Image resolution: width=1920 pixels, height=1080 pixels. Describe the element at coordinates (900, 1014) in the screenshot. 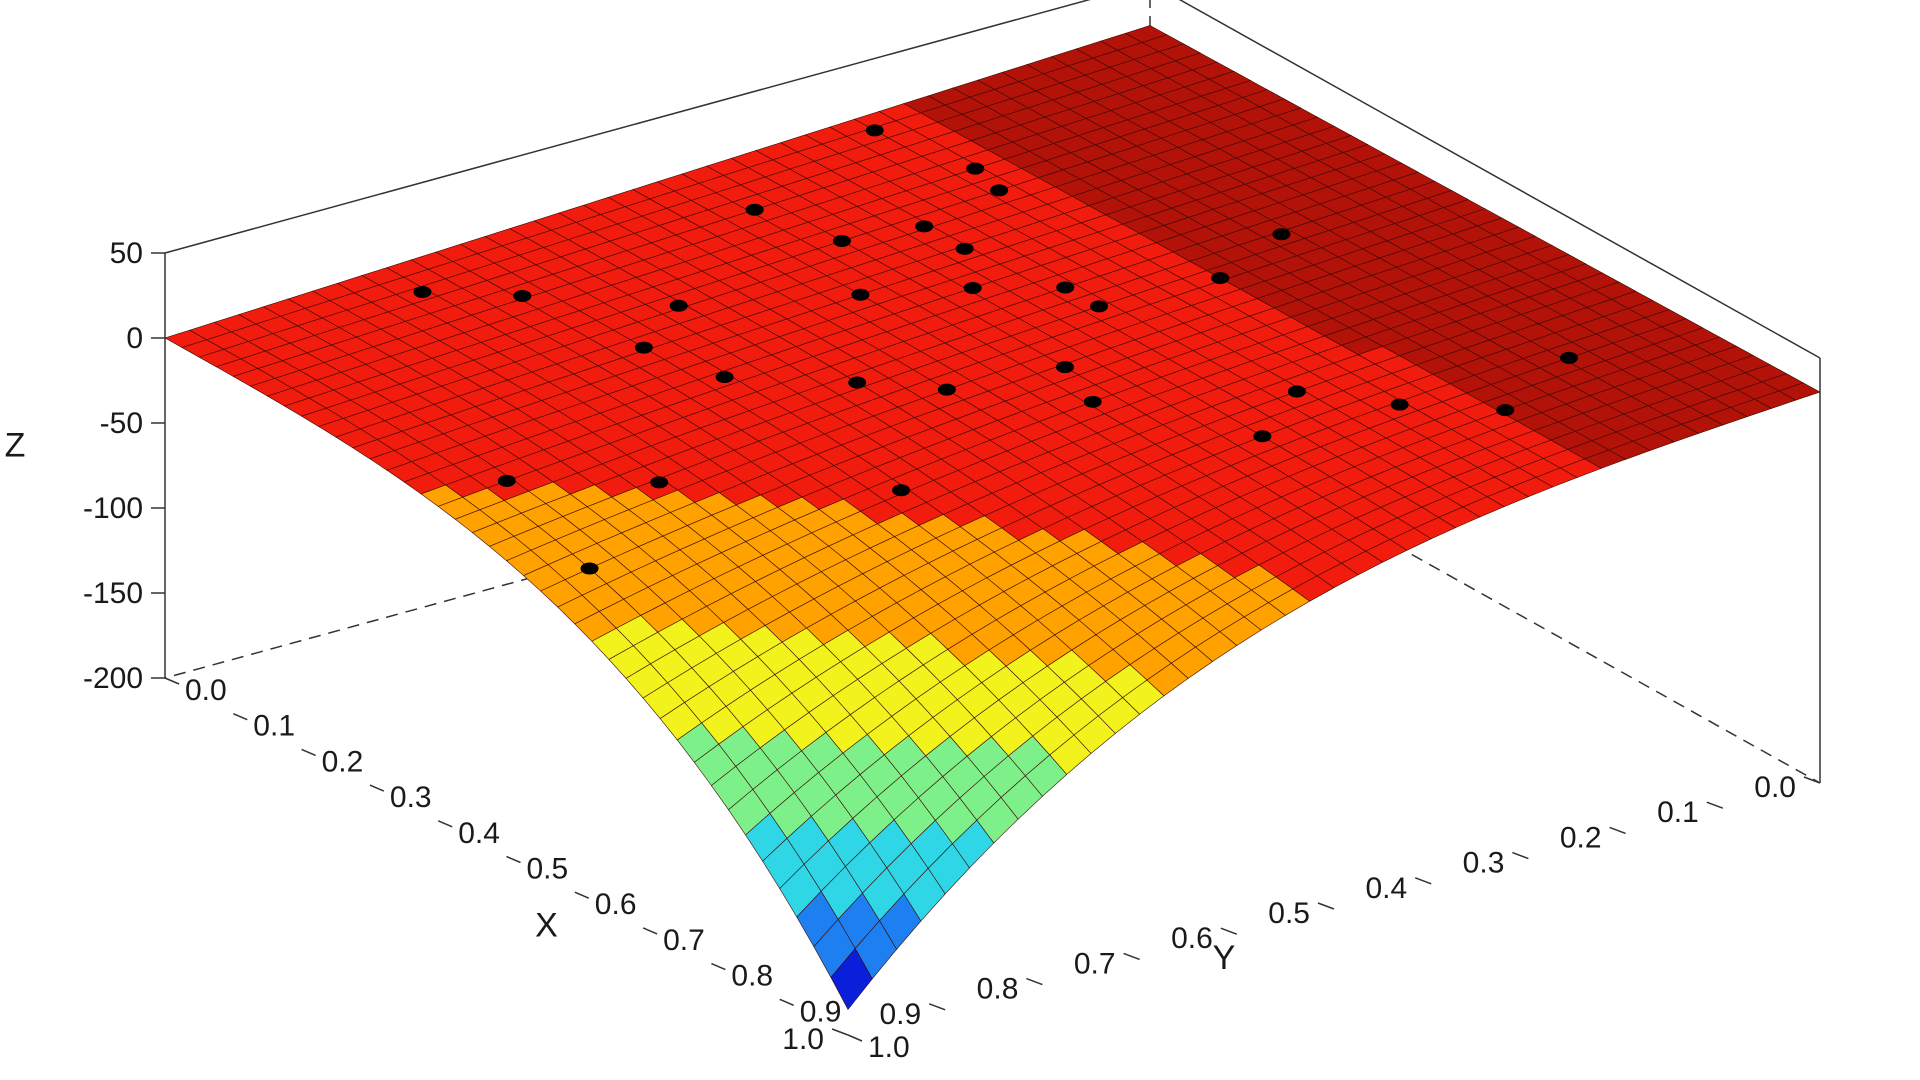

I see `y-tick-label: 0.9` at that location.